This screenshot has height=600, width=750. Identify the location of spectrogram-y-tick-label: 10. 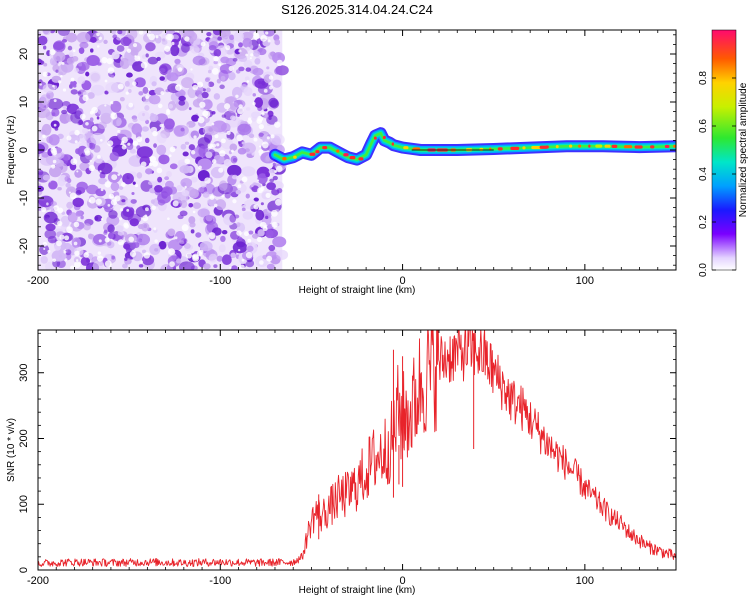
(24, 102).